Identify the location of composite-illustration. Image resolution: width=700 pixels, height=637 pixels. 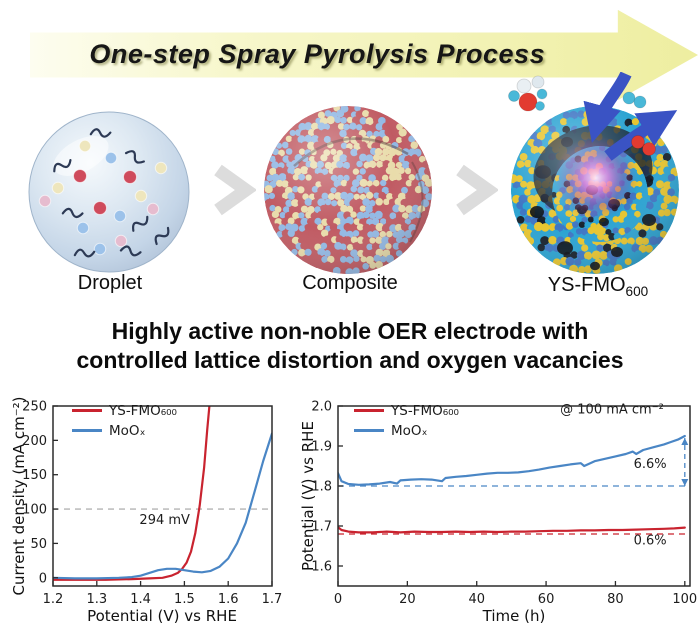
(348, 190).